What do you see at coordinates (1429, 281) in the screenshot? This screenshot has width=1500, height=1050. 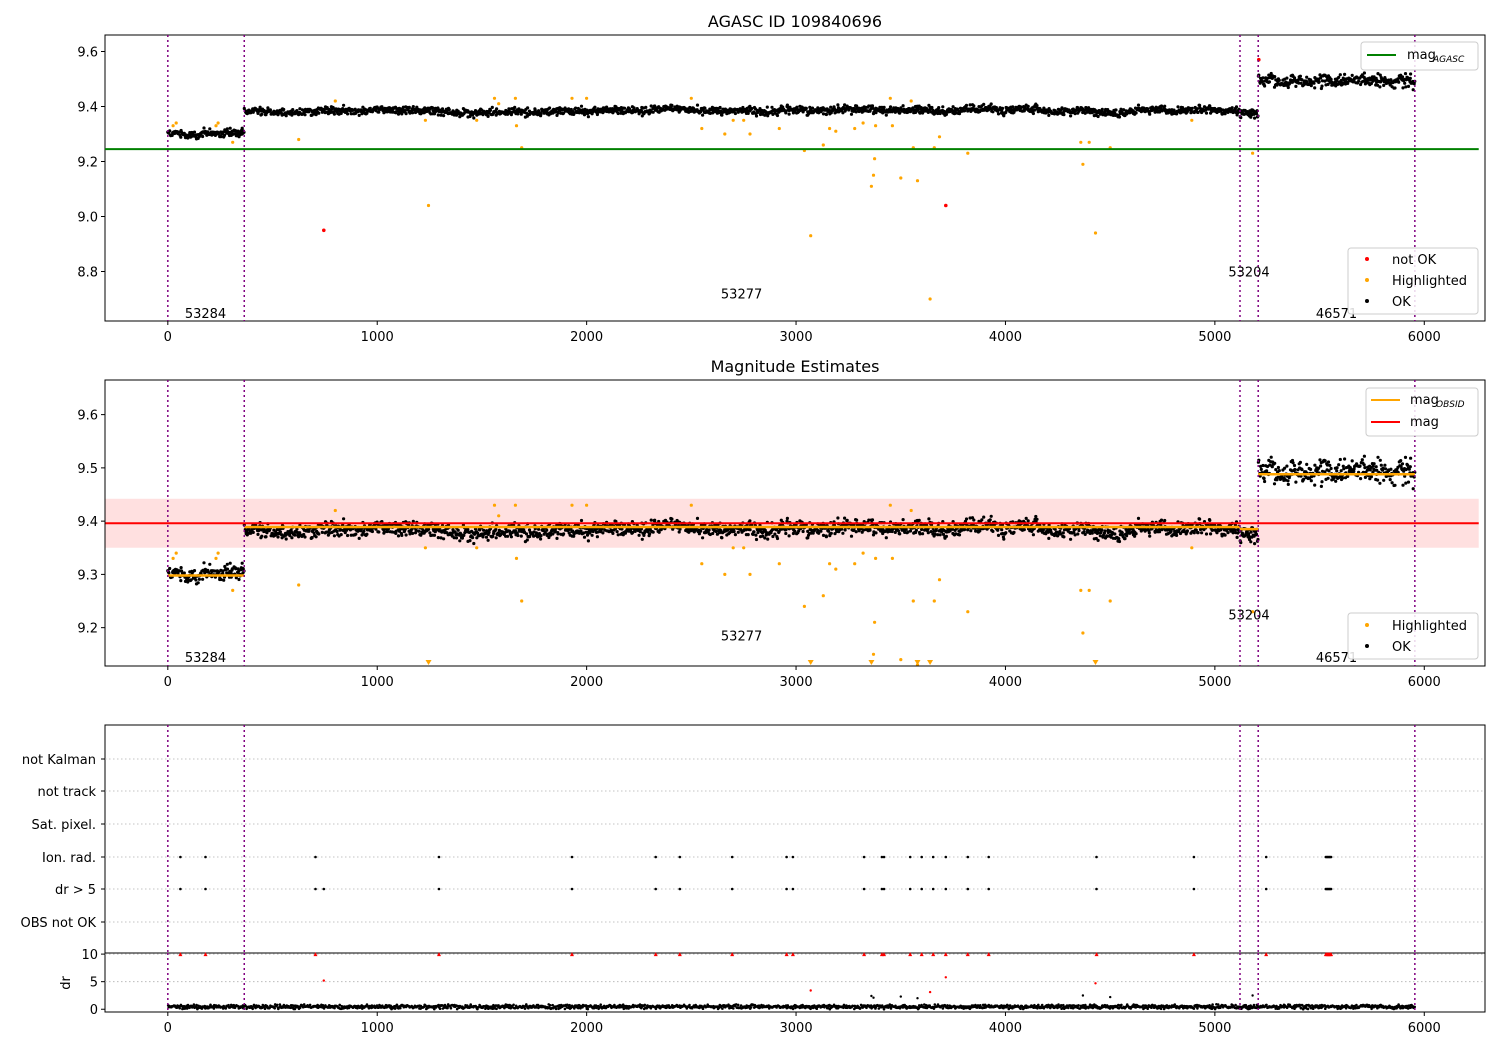 I see `legend-label: Highlighted` at bounding box center [1429, 281].